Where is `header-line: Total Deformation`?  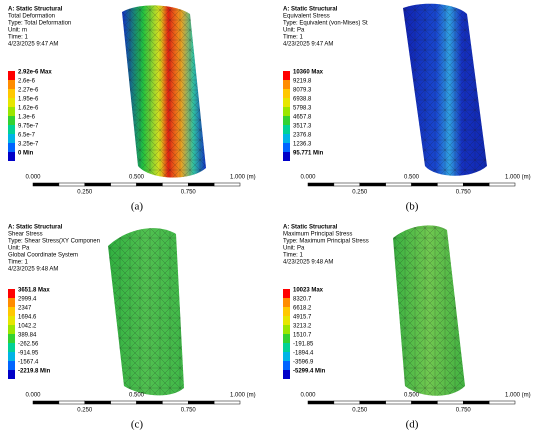
header-line: Total Deformation is located at coordinates (31, 17).